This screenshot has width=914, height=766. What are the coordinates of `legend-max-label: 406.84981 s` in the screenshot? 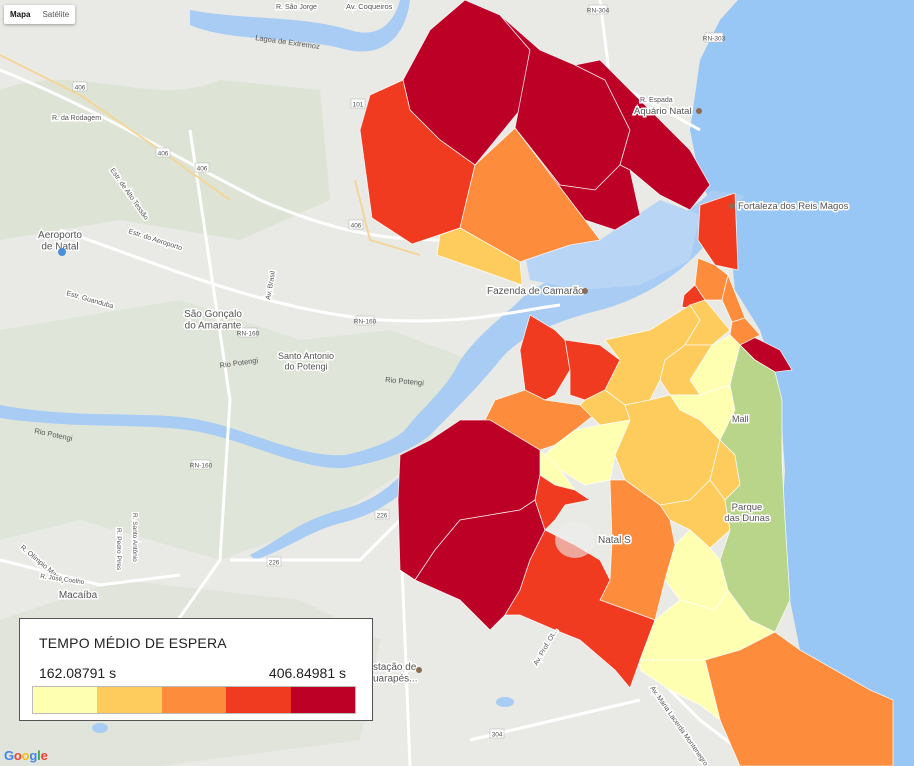 It's located at (307, 673).